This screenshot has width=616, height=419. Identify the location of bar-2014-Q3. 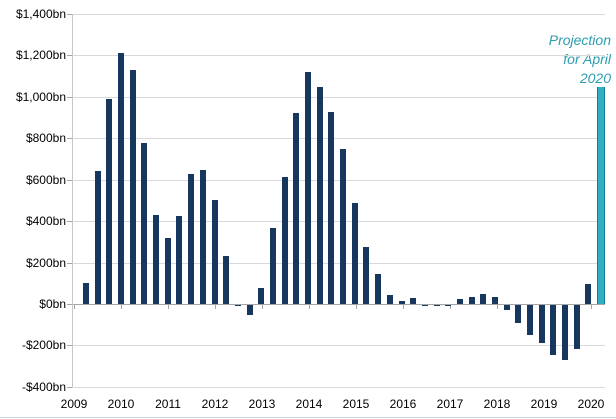
(331, 208).